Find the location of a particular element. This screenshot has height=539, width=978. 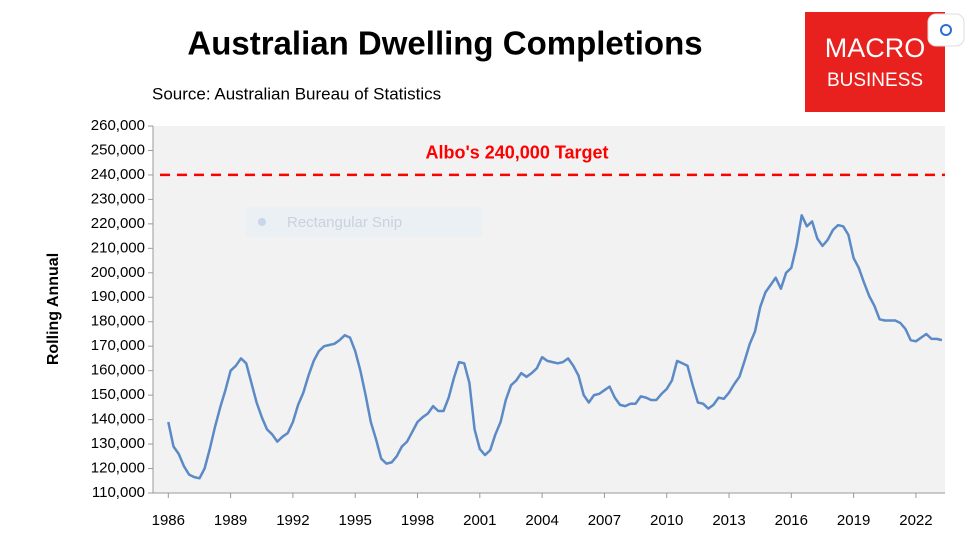

y-tick-label: 240,000 is located at coordinates (118, 174).